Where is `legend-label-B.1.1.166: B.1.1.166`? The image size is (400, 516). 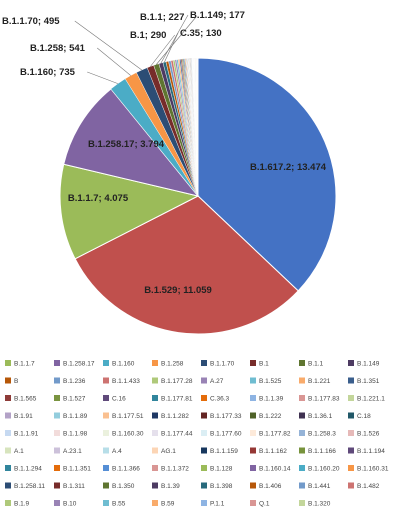
legend-label-B.1.1.166: B.1.1.166 is located at coordinates (322, 451).